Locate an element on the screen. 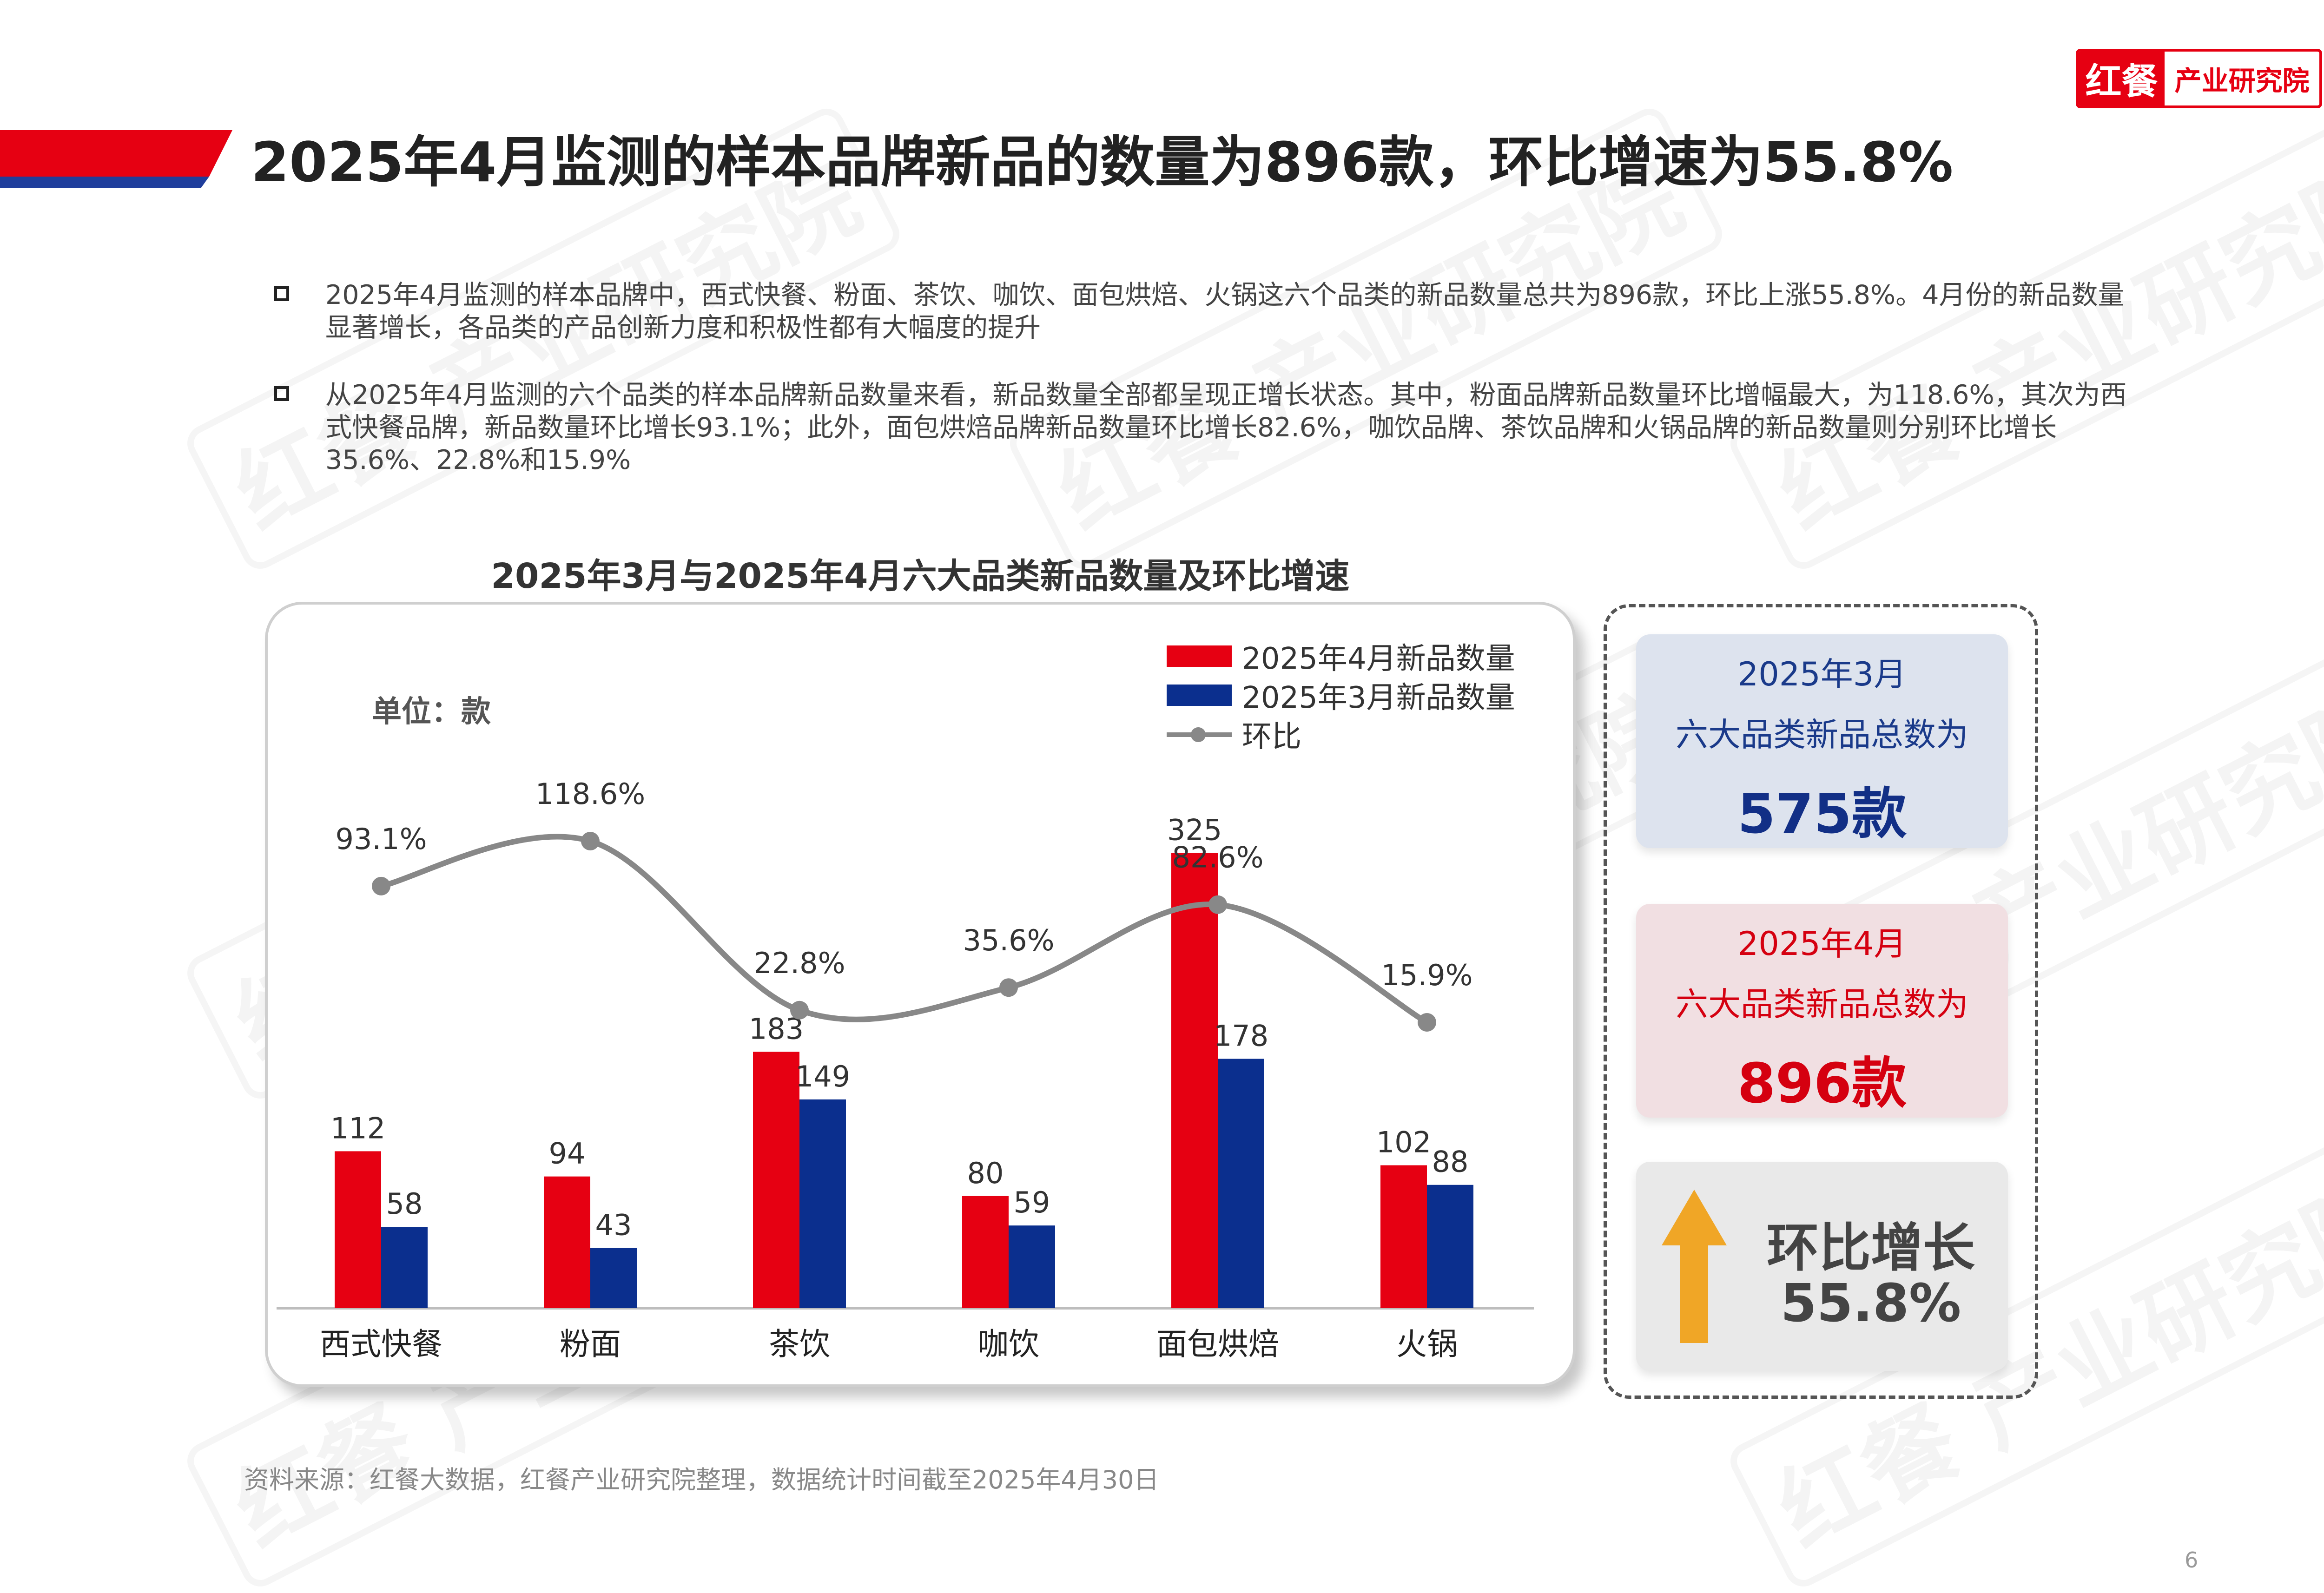 The width and height of the screenshot is (2324, 1593). legend-item-march: 2025年3月新品数量 is located at coordinates (1341, 695).